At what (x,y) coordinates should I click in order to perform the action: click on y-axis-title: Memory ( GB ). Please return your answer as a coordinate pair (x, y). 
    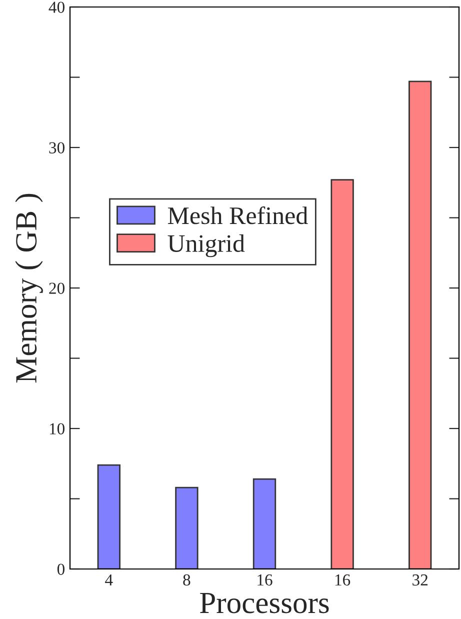
    Looking at the image, I should click on (29, 288).